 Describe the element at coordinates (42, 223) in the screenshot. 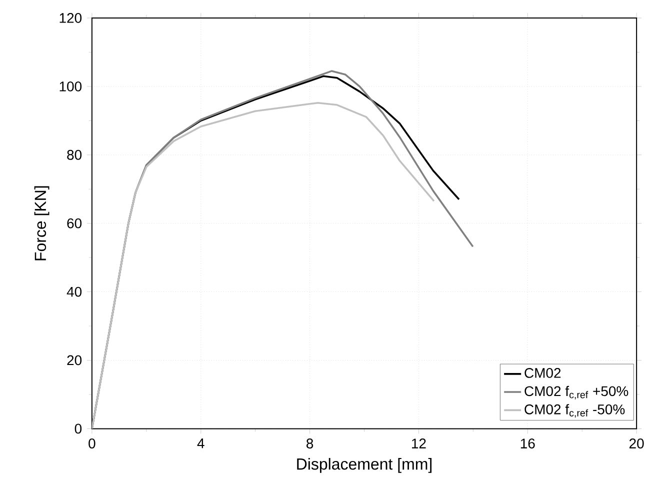

I see `y-axis-title: Force [KN]` at that location.